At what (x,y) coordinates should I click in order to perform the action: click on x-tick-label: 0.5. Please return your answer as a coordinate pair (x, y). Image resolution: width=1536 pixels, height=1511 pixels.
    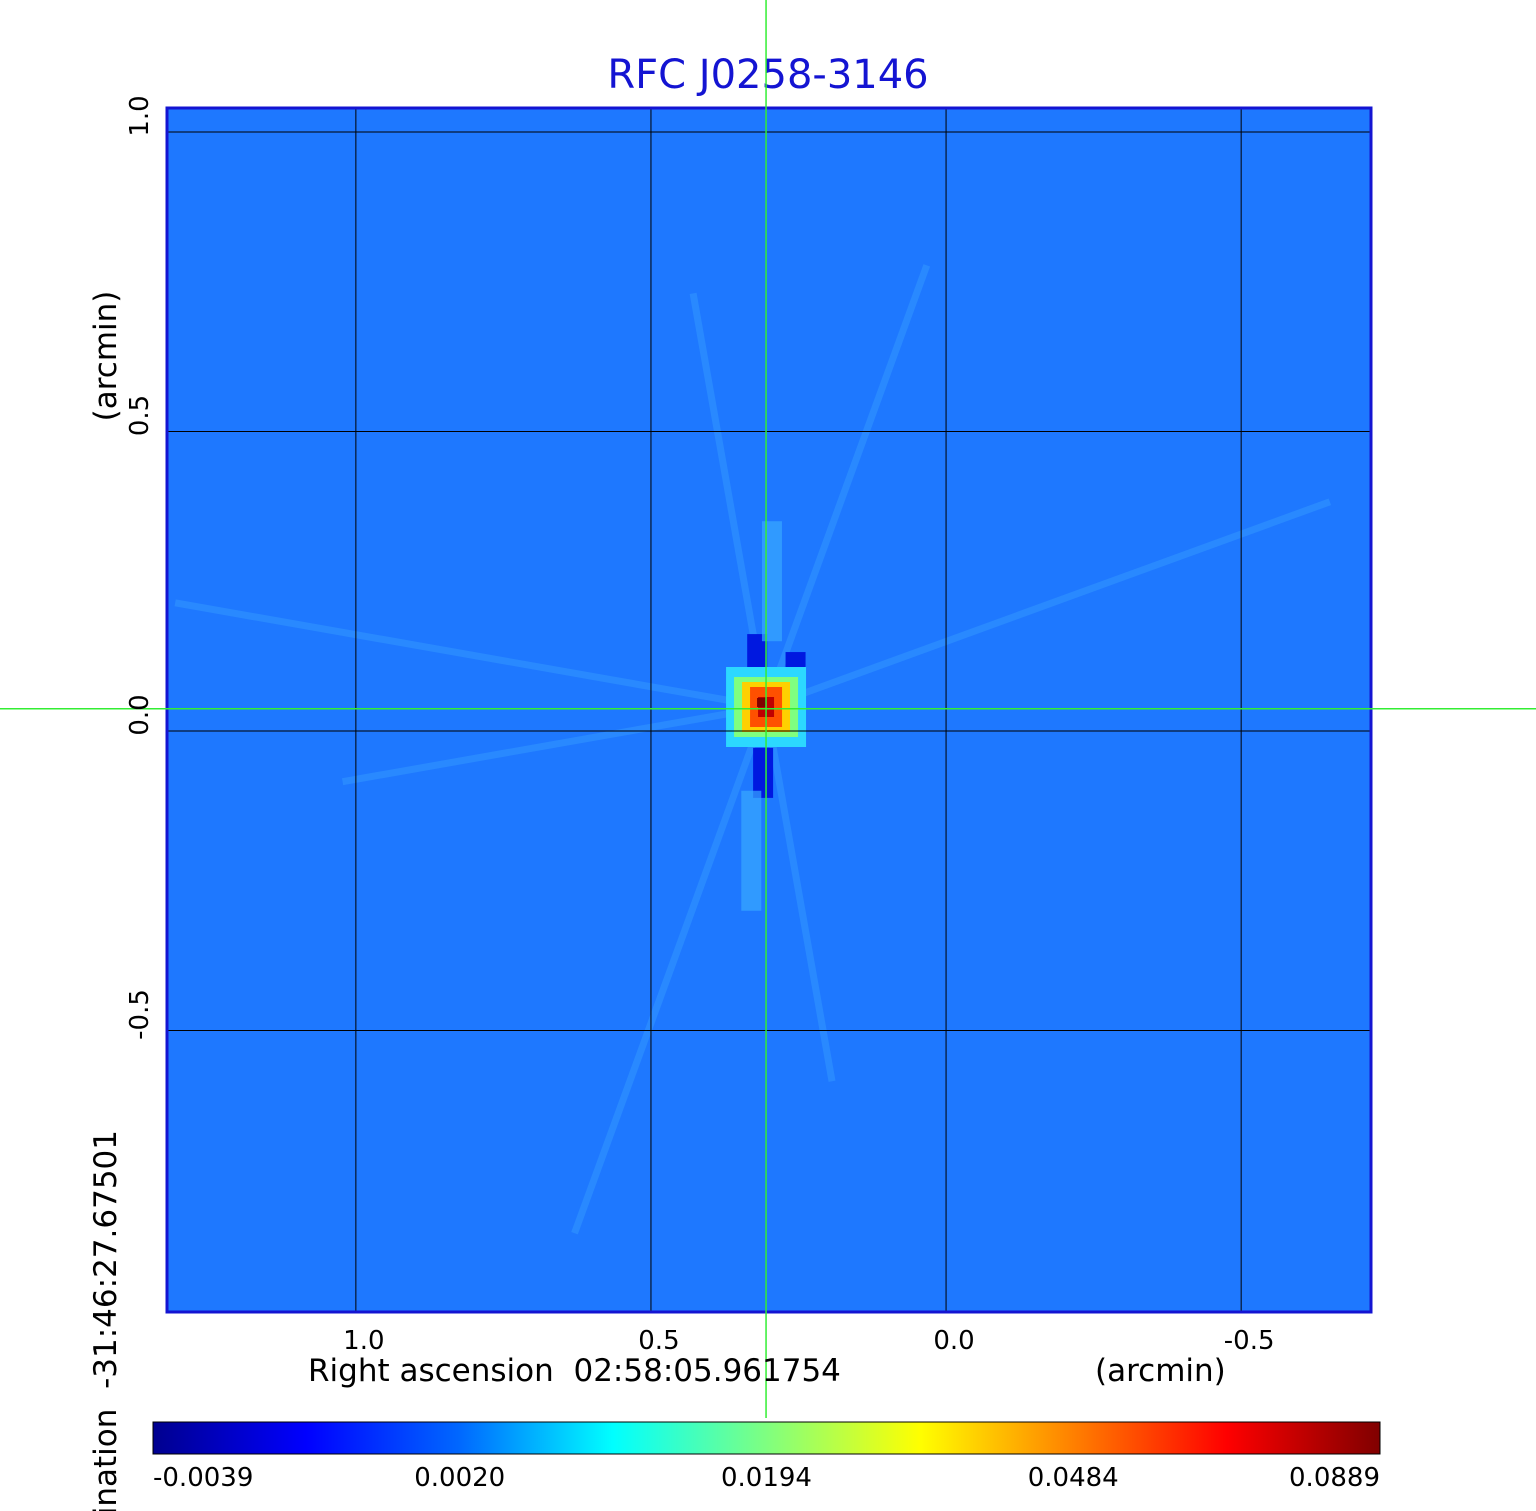
    Looking at the image, I should click on (658, 1341).